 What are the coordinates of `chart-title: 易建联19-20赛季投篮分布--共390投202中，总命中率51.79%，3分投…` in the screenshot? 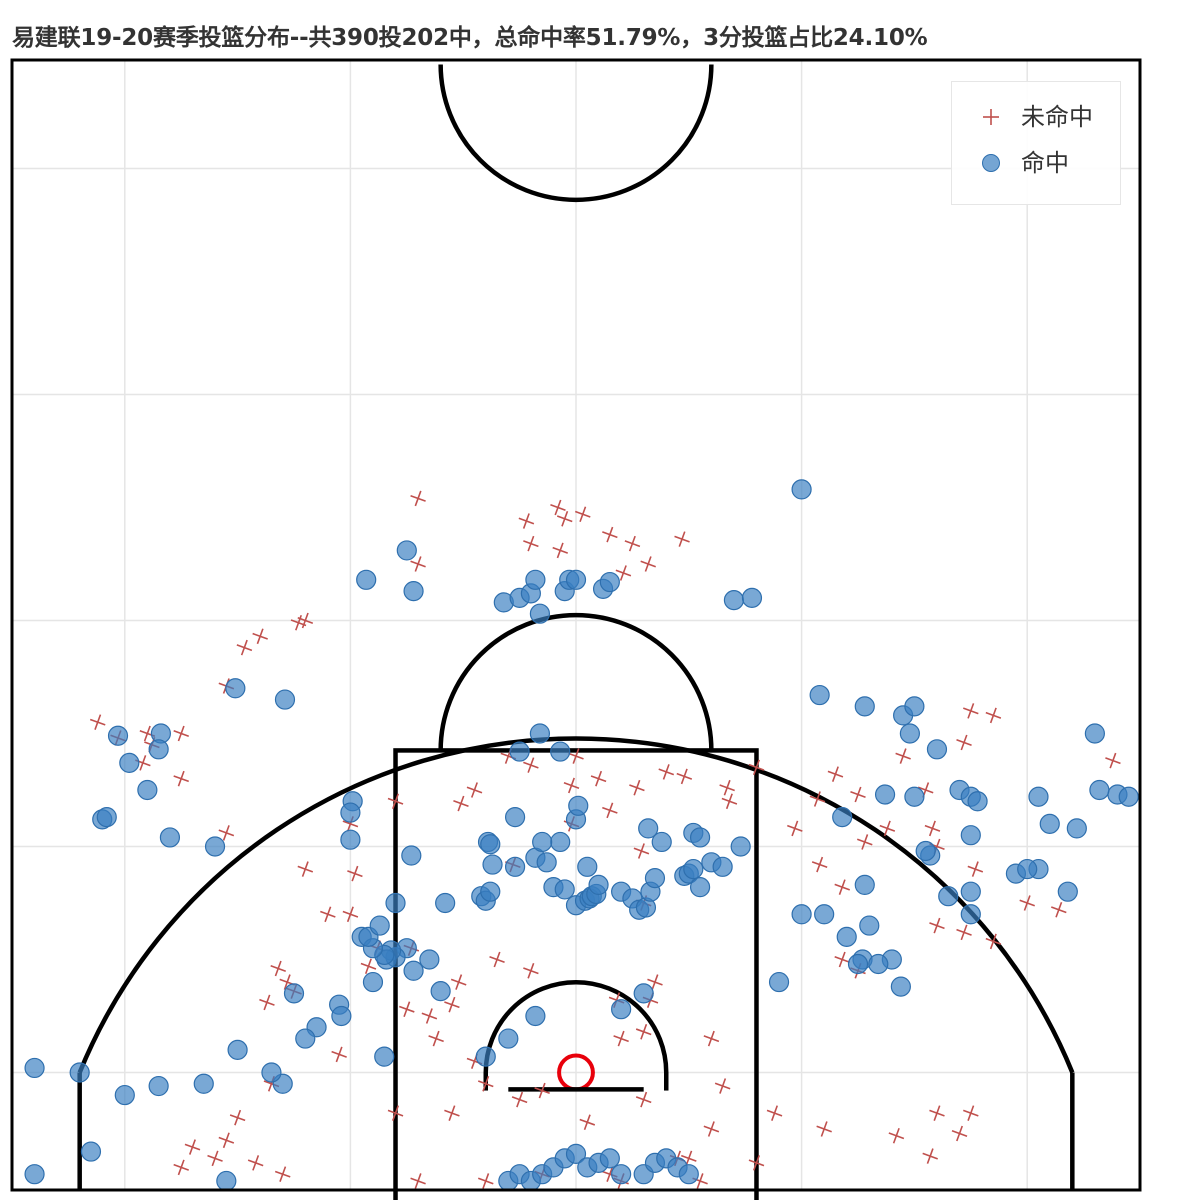 It's located at (470, 38).